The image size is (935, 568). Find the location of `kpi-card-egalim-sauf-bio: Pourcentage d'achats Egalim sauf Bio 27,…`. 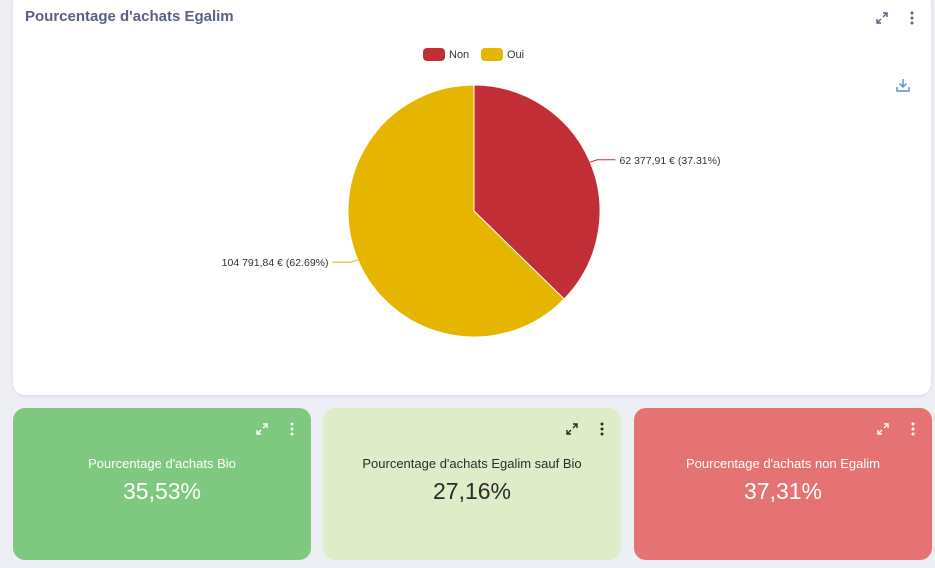

kpi-card-egalim-sauf-bio: Pourcentage d'achats Egalim sauf Bio 27,… is located at coordinates (472, 484).